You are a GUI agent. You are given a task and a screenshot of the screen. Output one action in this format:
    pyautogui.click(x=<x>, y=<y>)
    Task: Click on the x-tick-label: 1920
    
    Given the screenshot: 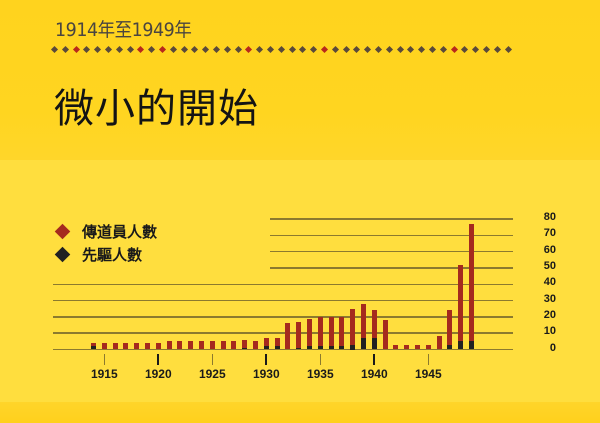 What is the action you would take?
    pyautogui.click(x=158, y=374)
    